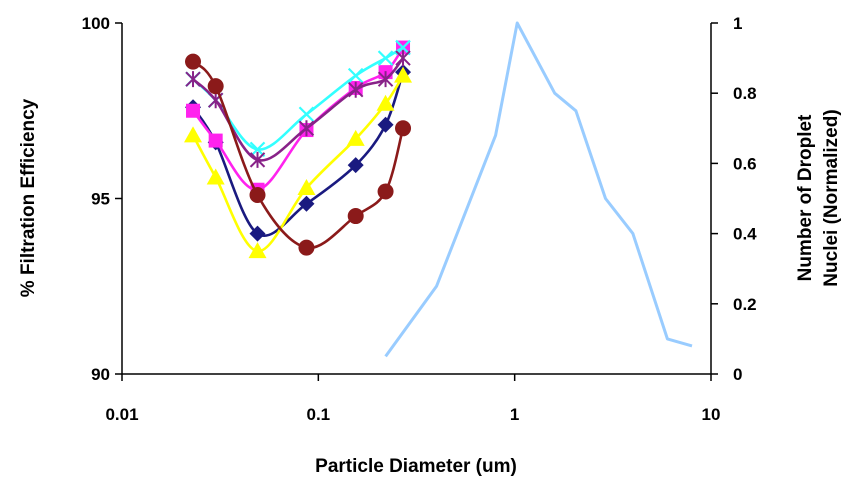 This screenshot has height=481, width=852. Describe the element at coordinates (737, 23) in the screenshot. I see `y-right-tick-label: 1` at that location.